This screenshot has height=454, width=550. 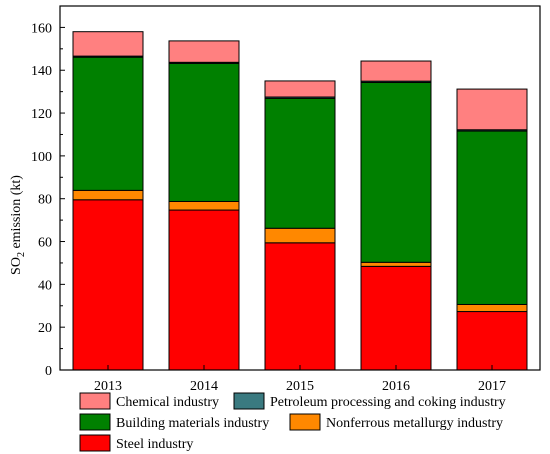 I want to click on y-tick-label: 60, so click(x=45, y=243).